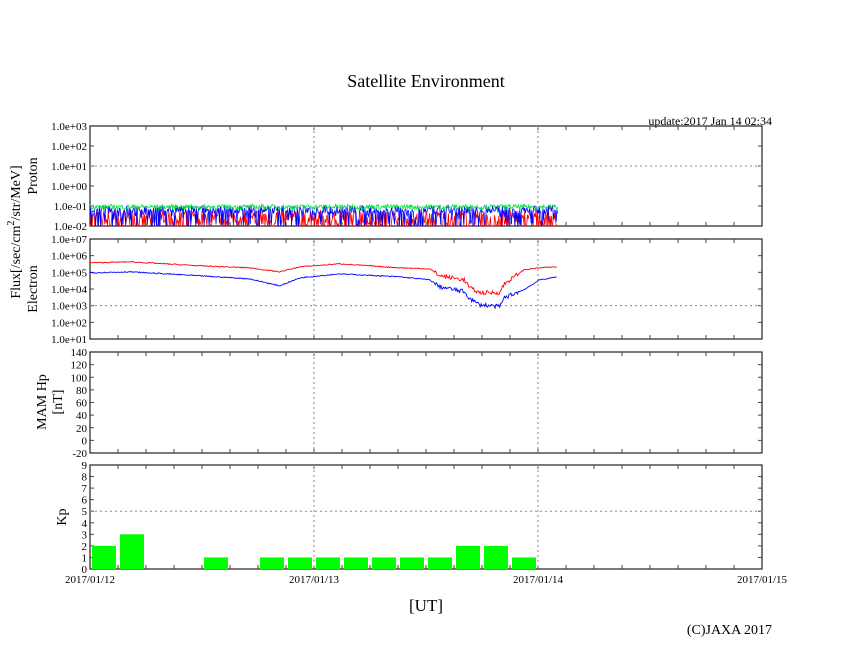 This screenshot has height=655, width=846. I want to click on y-tick-label: 140, so click(79, 353).